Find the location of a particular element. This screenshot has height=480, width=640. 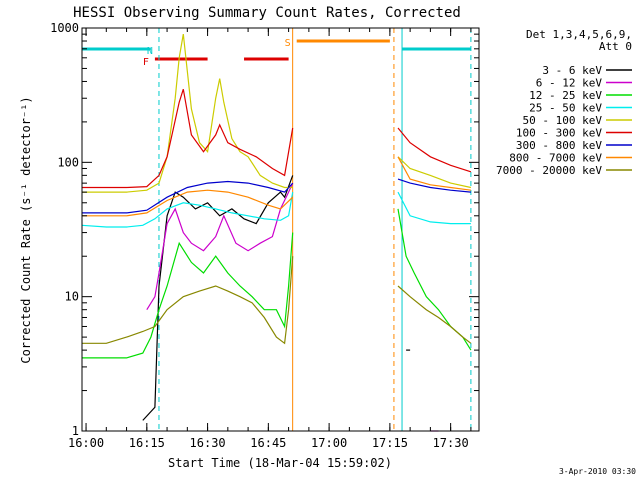

legend-label: 25 - 50 keV is located at coordinates (565, 108).